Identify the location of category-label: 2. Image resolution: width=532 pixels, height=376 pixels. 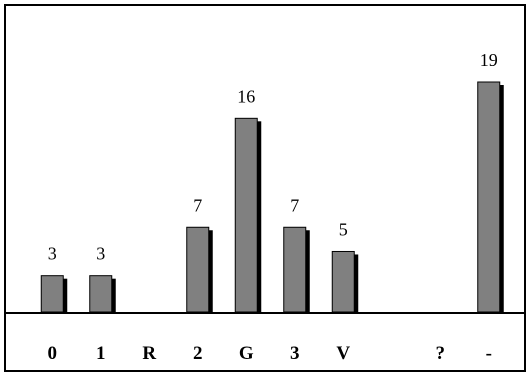
(198, 353).